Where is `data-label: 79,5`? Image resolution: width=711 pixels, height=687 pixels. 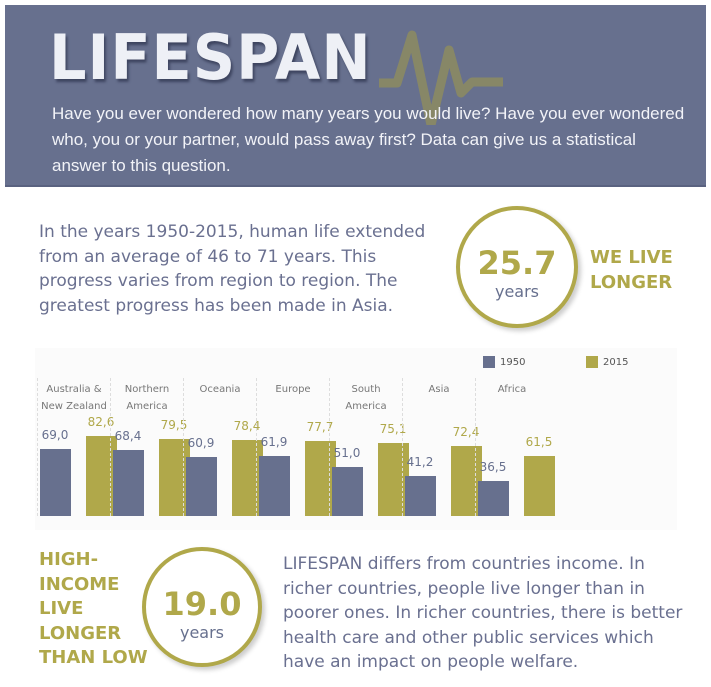
data-label: 79,5 is located at coordinates (174, 424).